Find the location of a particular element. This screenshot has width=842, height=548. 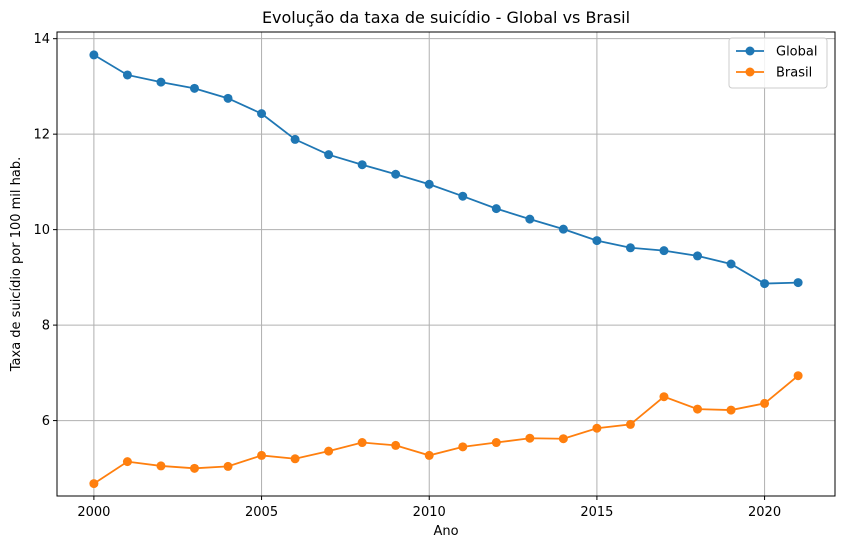

legend: Global Brasil is located at coordinates (778, 63).